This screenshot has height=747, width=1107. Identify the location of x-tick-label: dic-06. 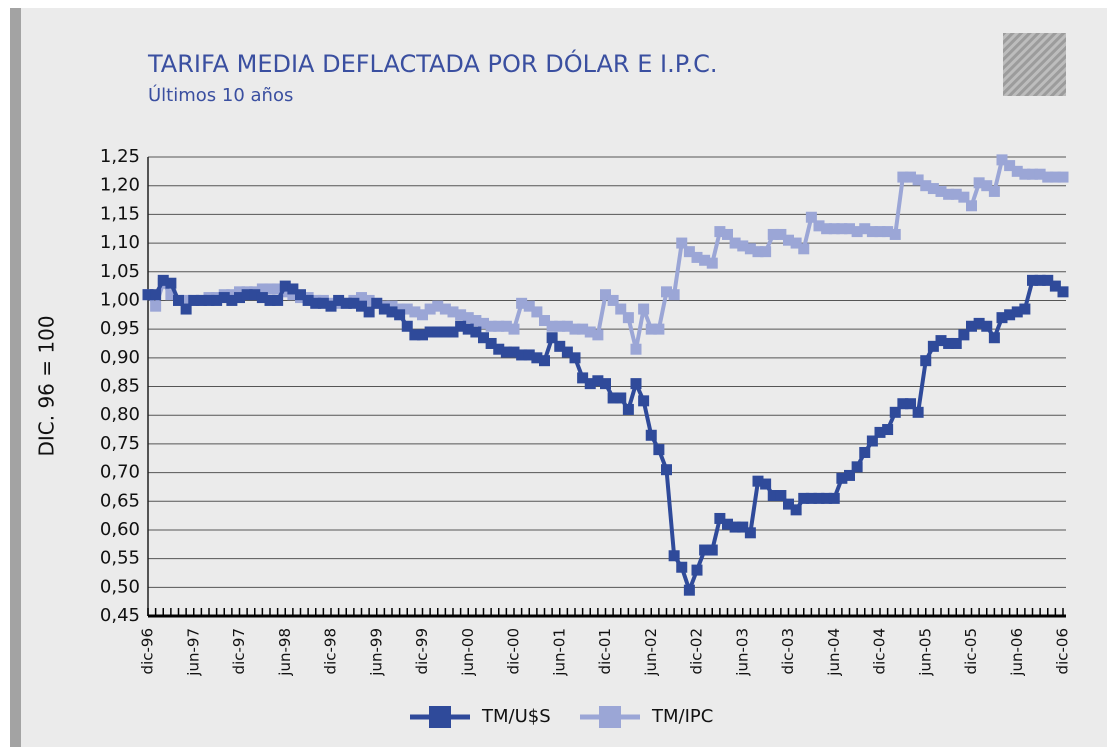
(1063, 651).